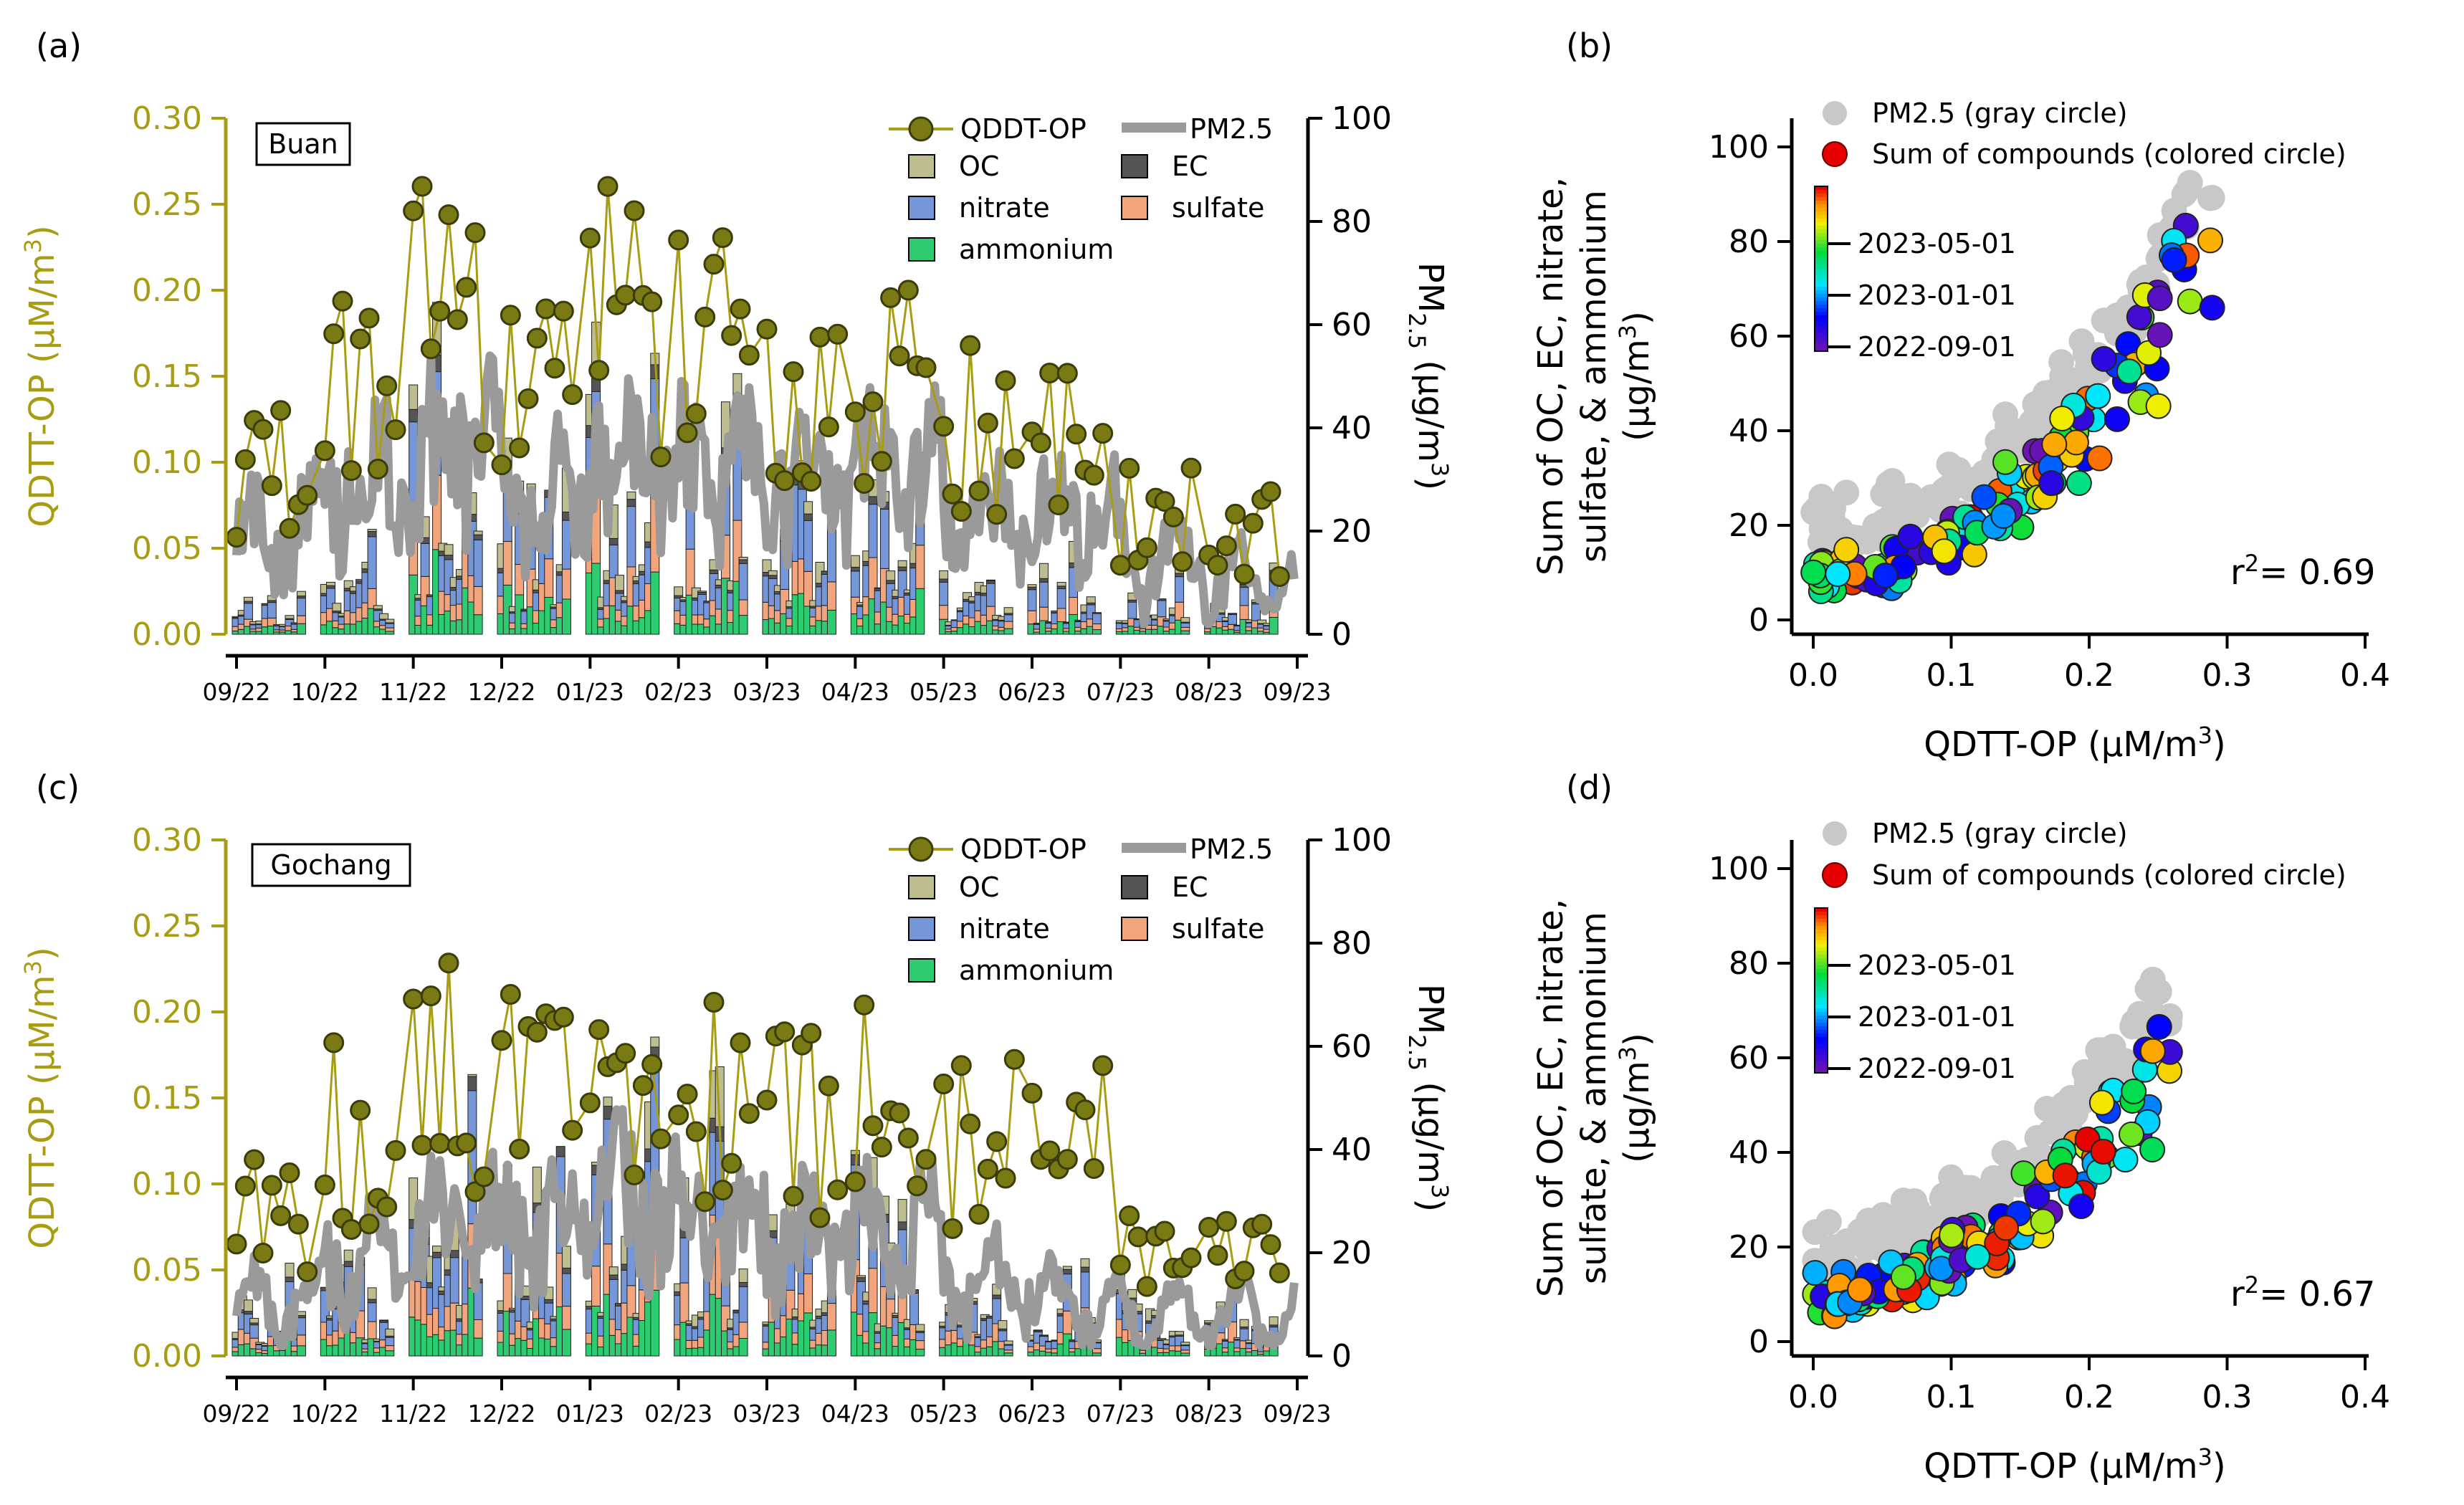  I want to click on x-tick-label: 02/23, so click(678, 1414).